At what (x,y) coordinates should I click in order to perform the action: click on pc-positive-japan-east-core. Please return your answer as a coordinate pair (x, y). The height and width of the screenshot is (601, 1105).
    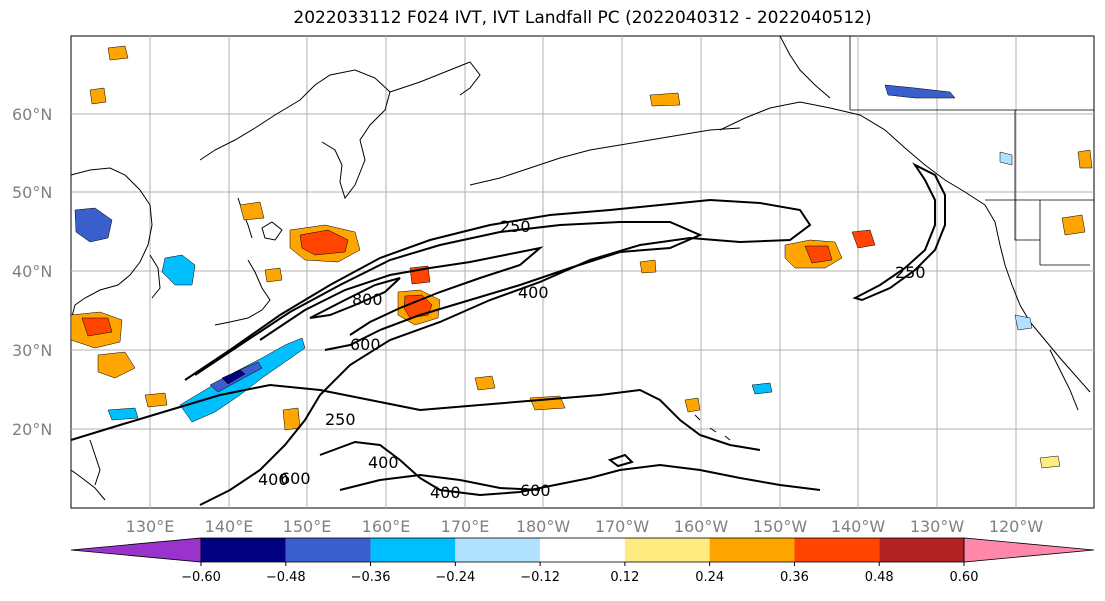
    Looking at the image, I should click on (324, 242).